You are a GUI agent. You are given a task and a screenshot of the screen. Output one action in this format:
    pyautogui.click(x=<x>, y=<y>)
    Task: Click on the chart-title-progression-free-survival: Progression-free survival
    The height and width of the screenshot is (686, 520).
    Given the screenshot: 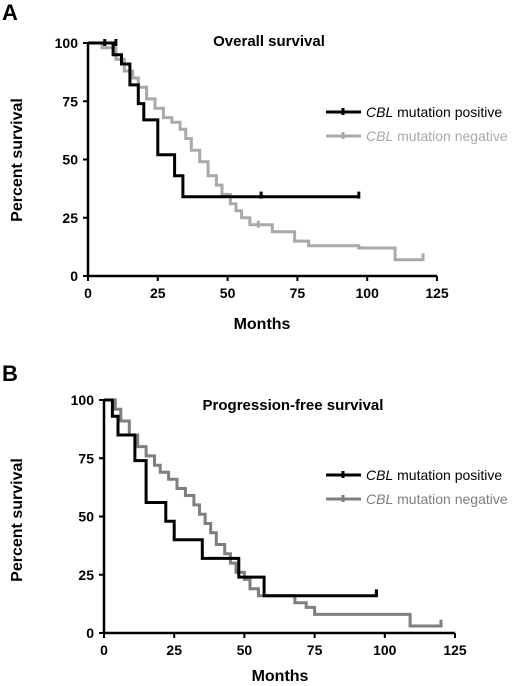 What is the action you would take?
    pyautogui.click(x=293, y=405)
    